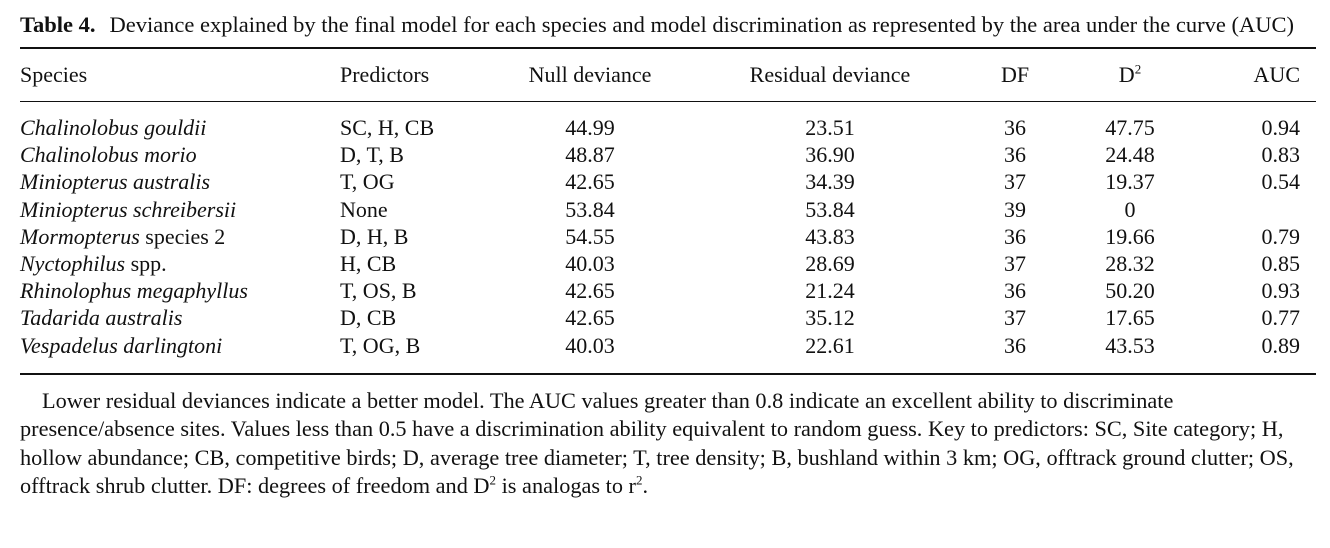 The height and width of the screenshot is (548, 1330). Describe the element at coordinates (364, 209) in the screenshot. I see `predictors-cell: None` at that location.